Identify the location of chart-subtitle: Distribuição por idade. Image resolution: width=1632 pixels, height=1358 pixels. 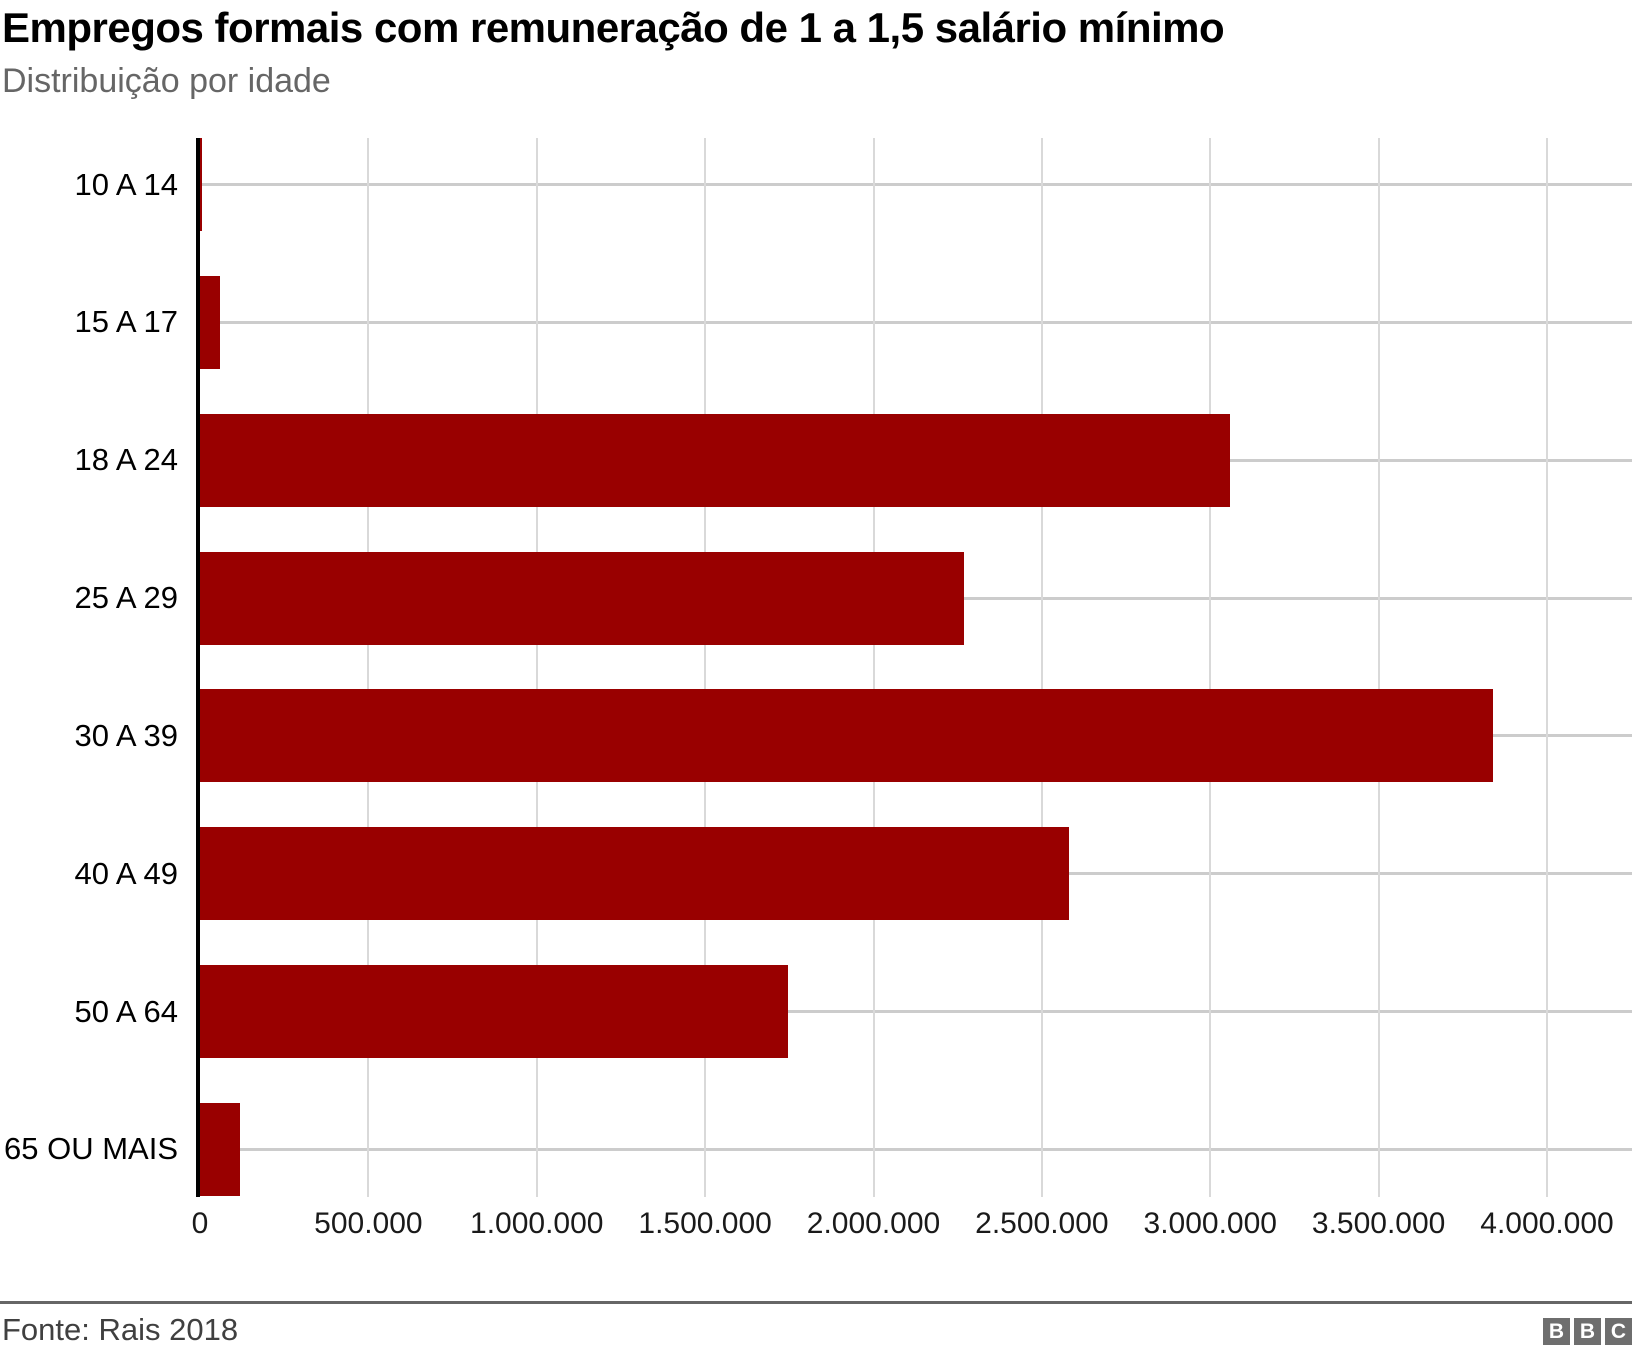
(166, 81).